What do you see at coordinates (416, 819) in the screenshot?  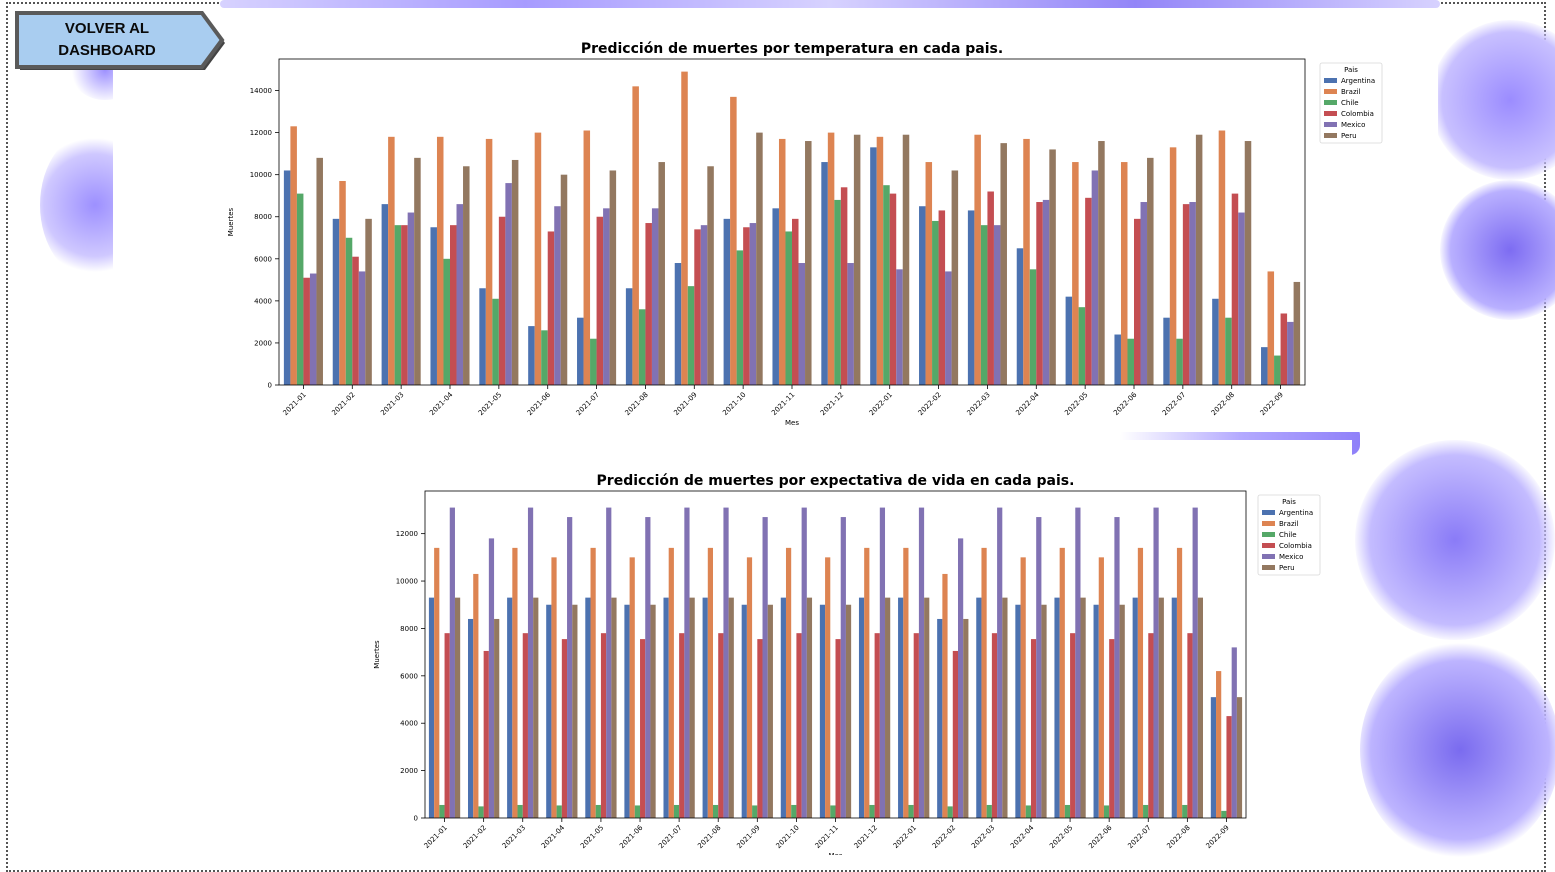 I see `y-tick-label: 0` at bounding box center [416, 819].